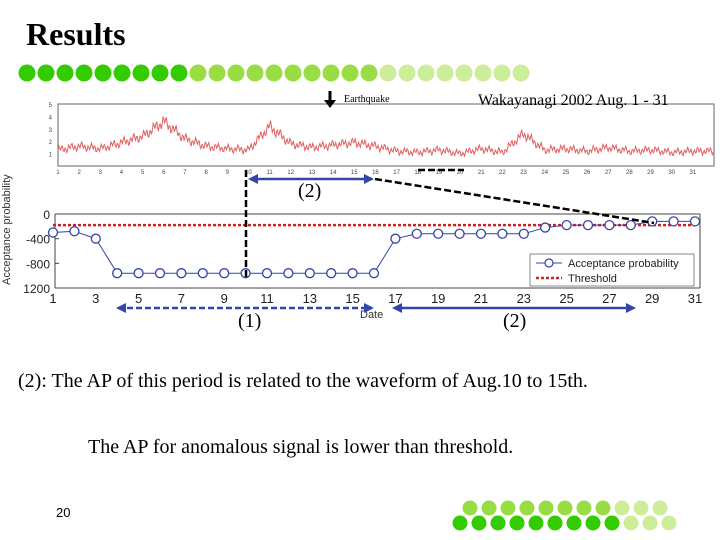 This screenshot has height=540, width=720. I want to click on upper-x-tick-label: 27, so click(608, 173).